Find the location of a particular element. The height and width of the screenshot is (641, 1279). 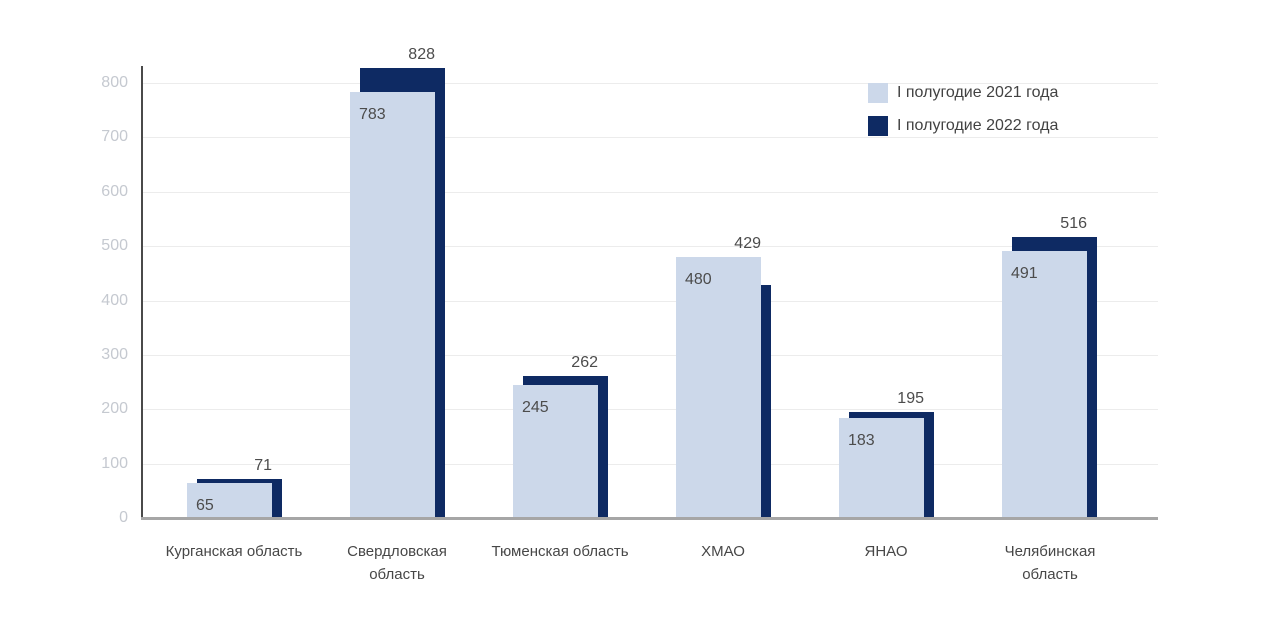

legend-swatch-2022-icon is located at coordinates (878, 126).